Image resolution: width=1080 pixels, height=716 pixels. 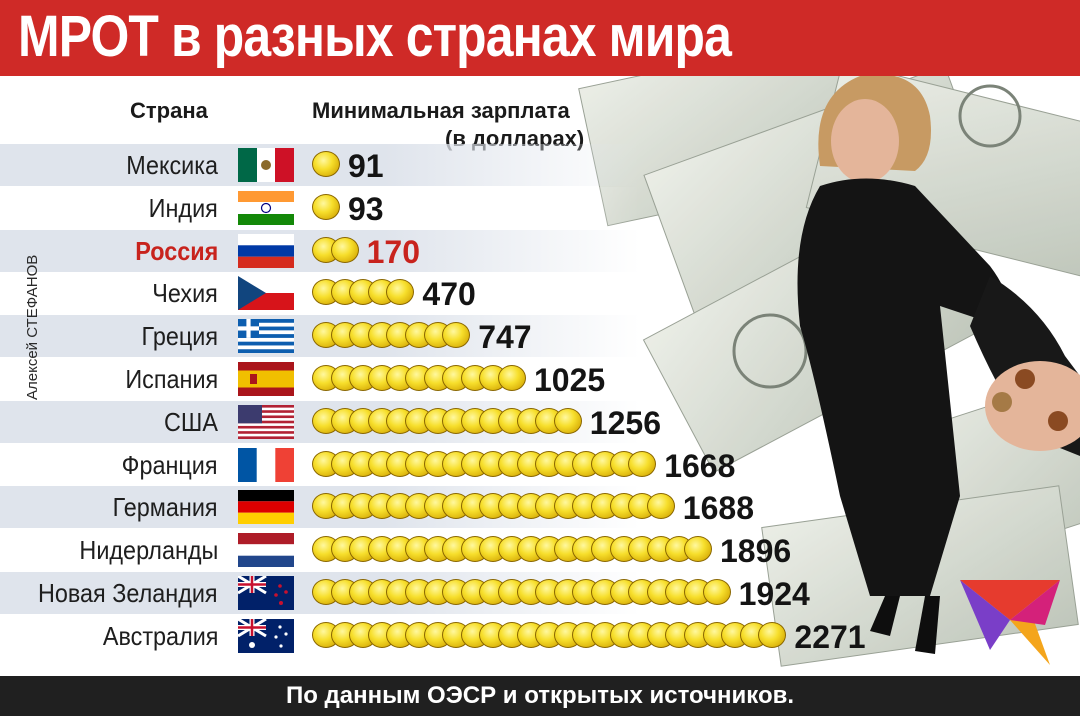 What do you see at coordinates (570, 380) in the screenshot?
I see `value-label: 1025` at bounding box center [570, 380].